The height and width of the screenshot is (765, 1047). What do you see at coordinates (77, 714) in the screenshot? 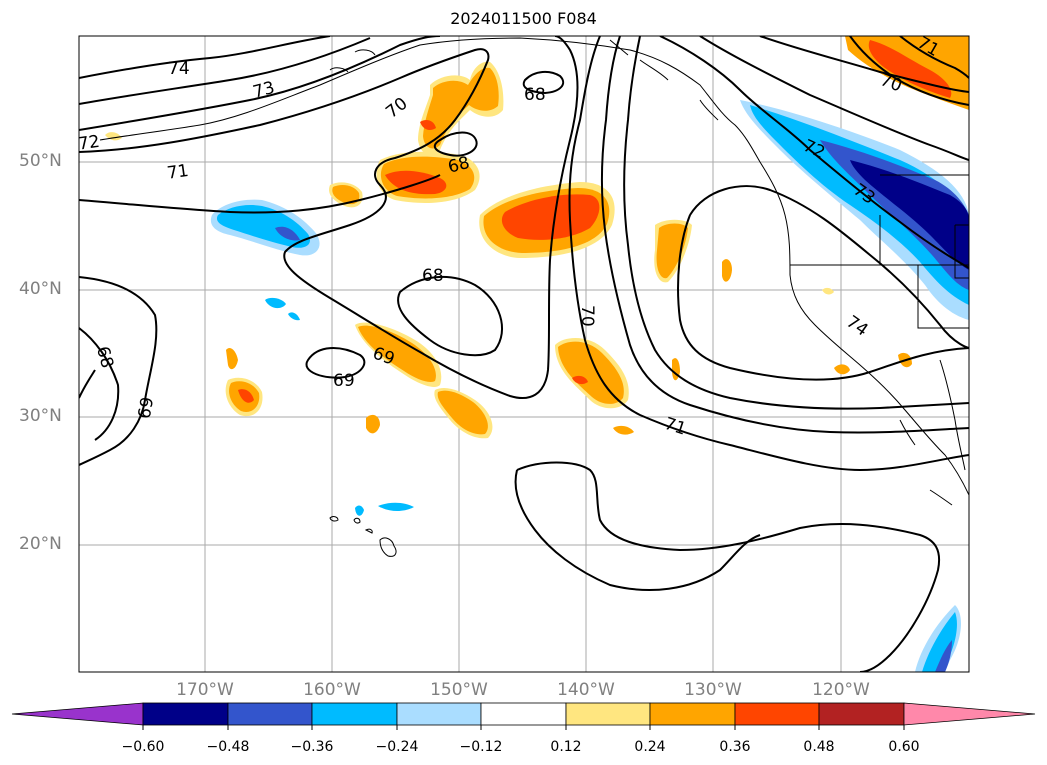
I see `colorbar-extend-low` at bounding box center [77, 714].